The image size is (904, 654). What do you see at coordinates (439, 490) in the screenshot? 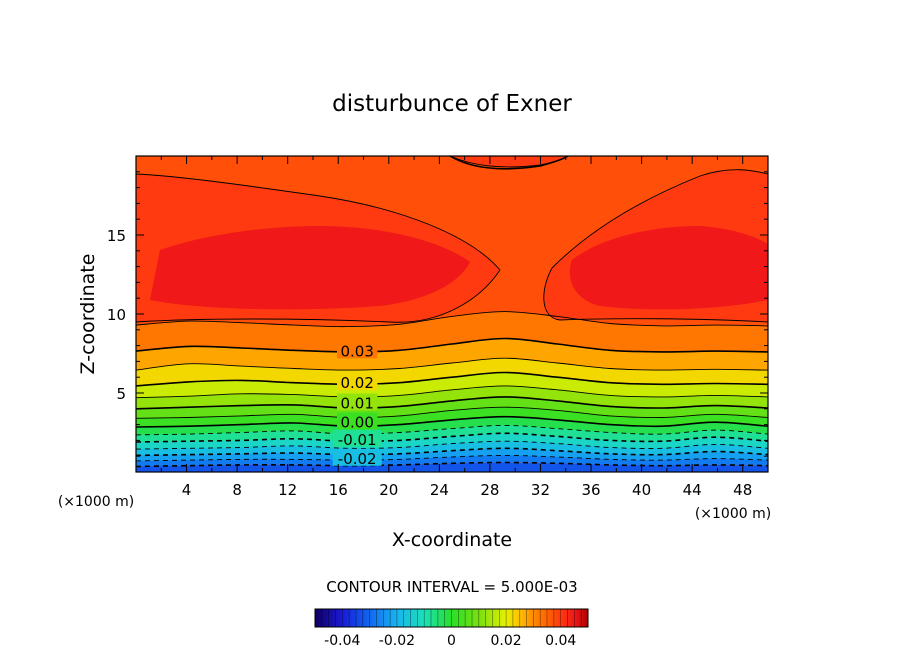
I see `x-tick-label: 24` at bounding box center [439, 490].